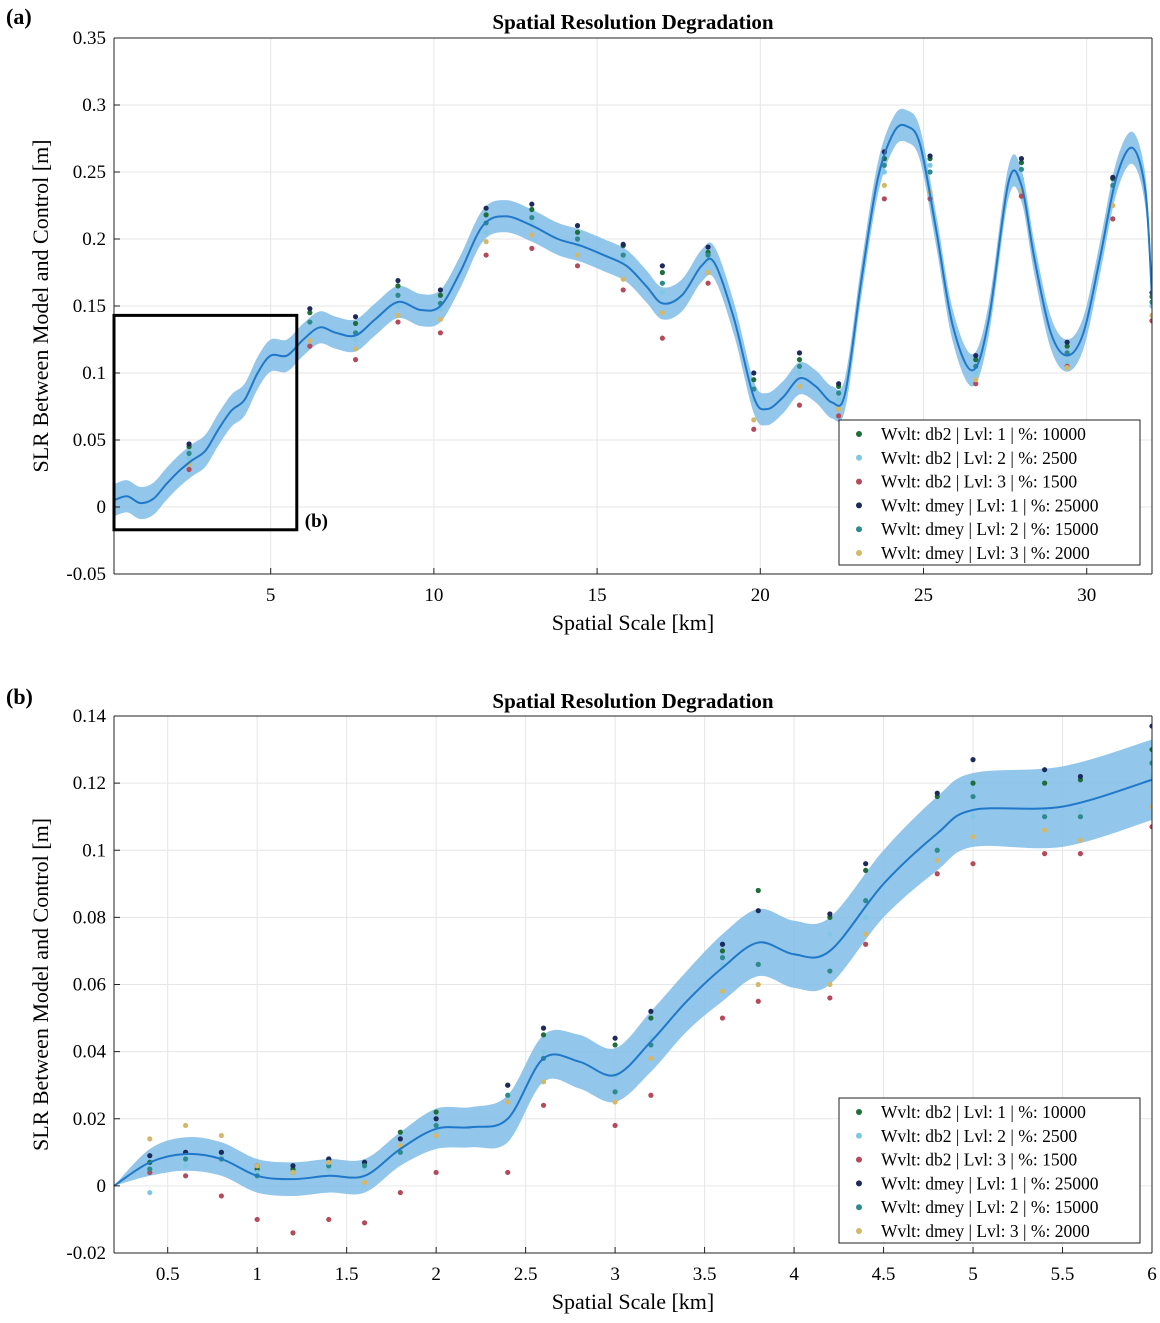 The width and height of the screenshot is (1160, 1323). What do you see at coordinates (89, 985) in the screenshot?
I see `y-tick-label: 0.06` at bounding box center [89, 985].